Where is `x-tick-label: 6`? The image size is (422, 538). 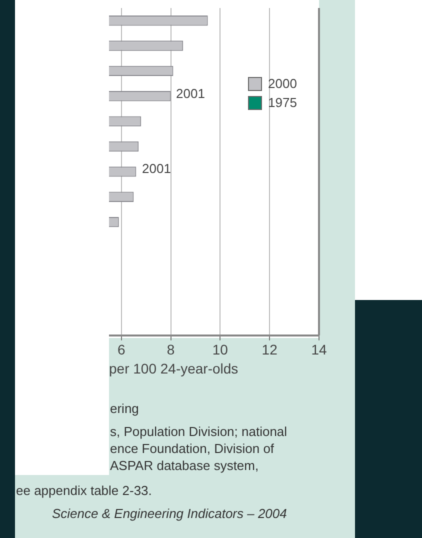
x-tick-label: 6 is located at coordinates (121, 350).